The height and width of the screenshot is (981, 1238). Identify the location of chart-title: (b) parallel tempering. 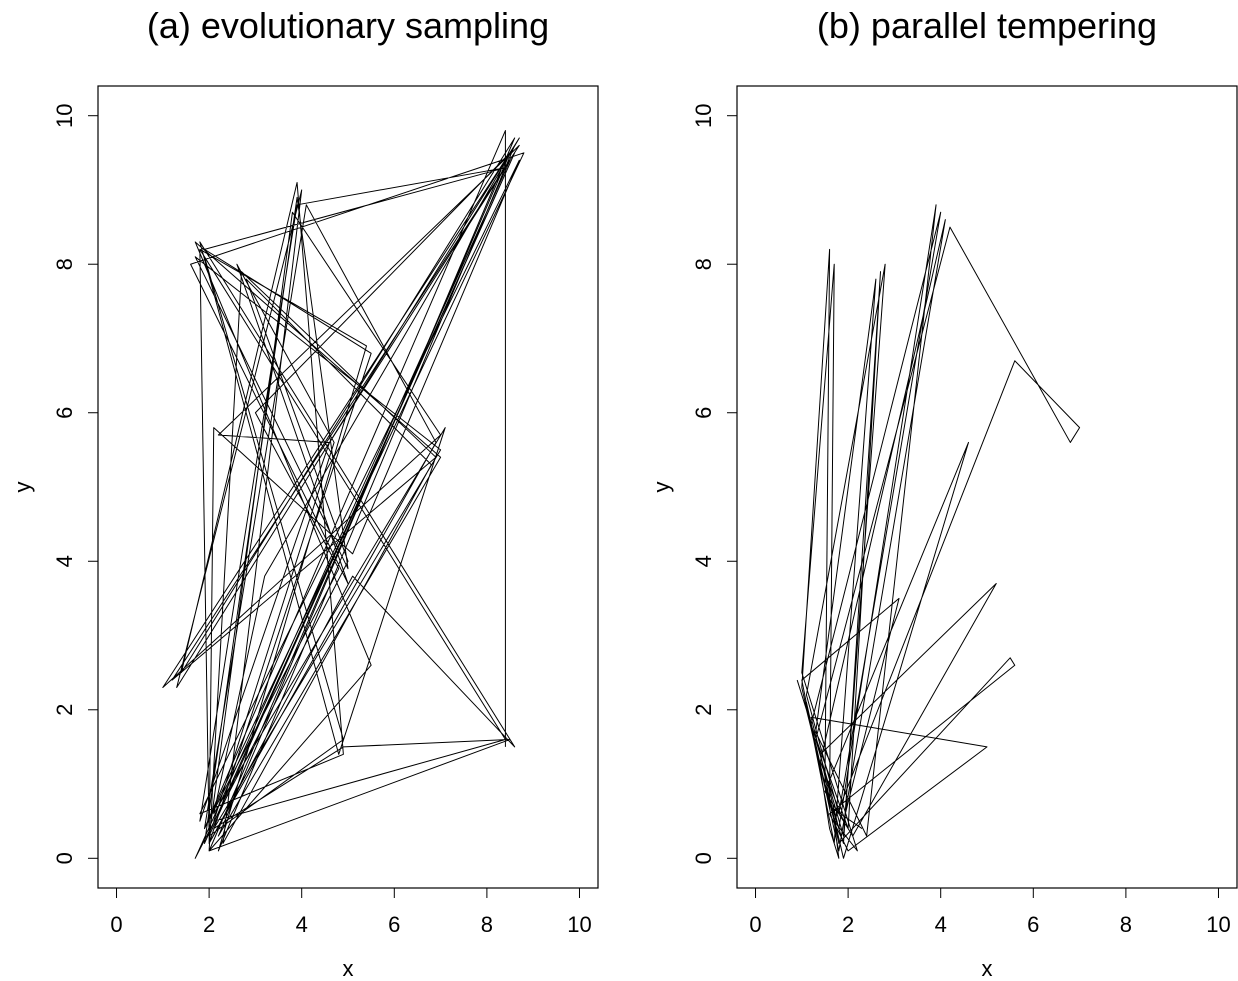
(987, 25).